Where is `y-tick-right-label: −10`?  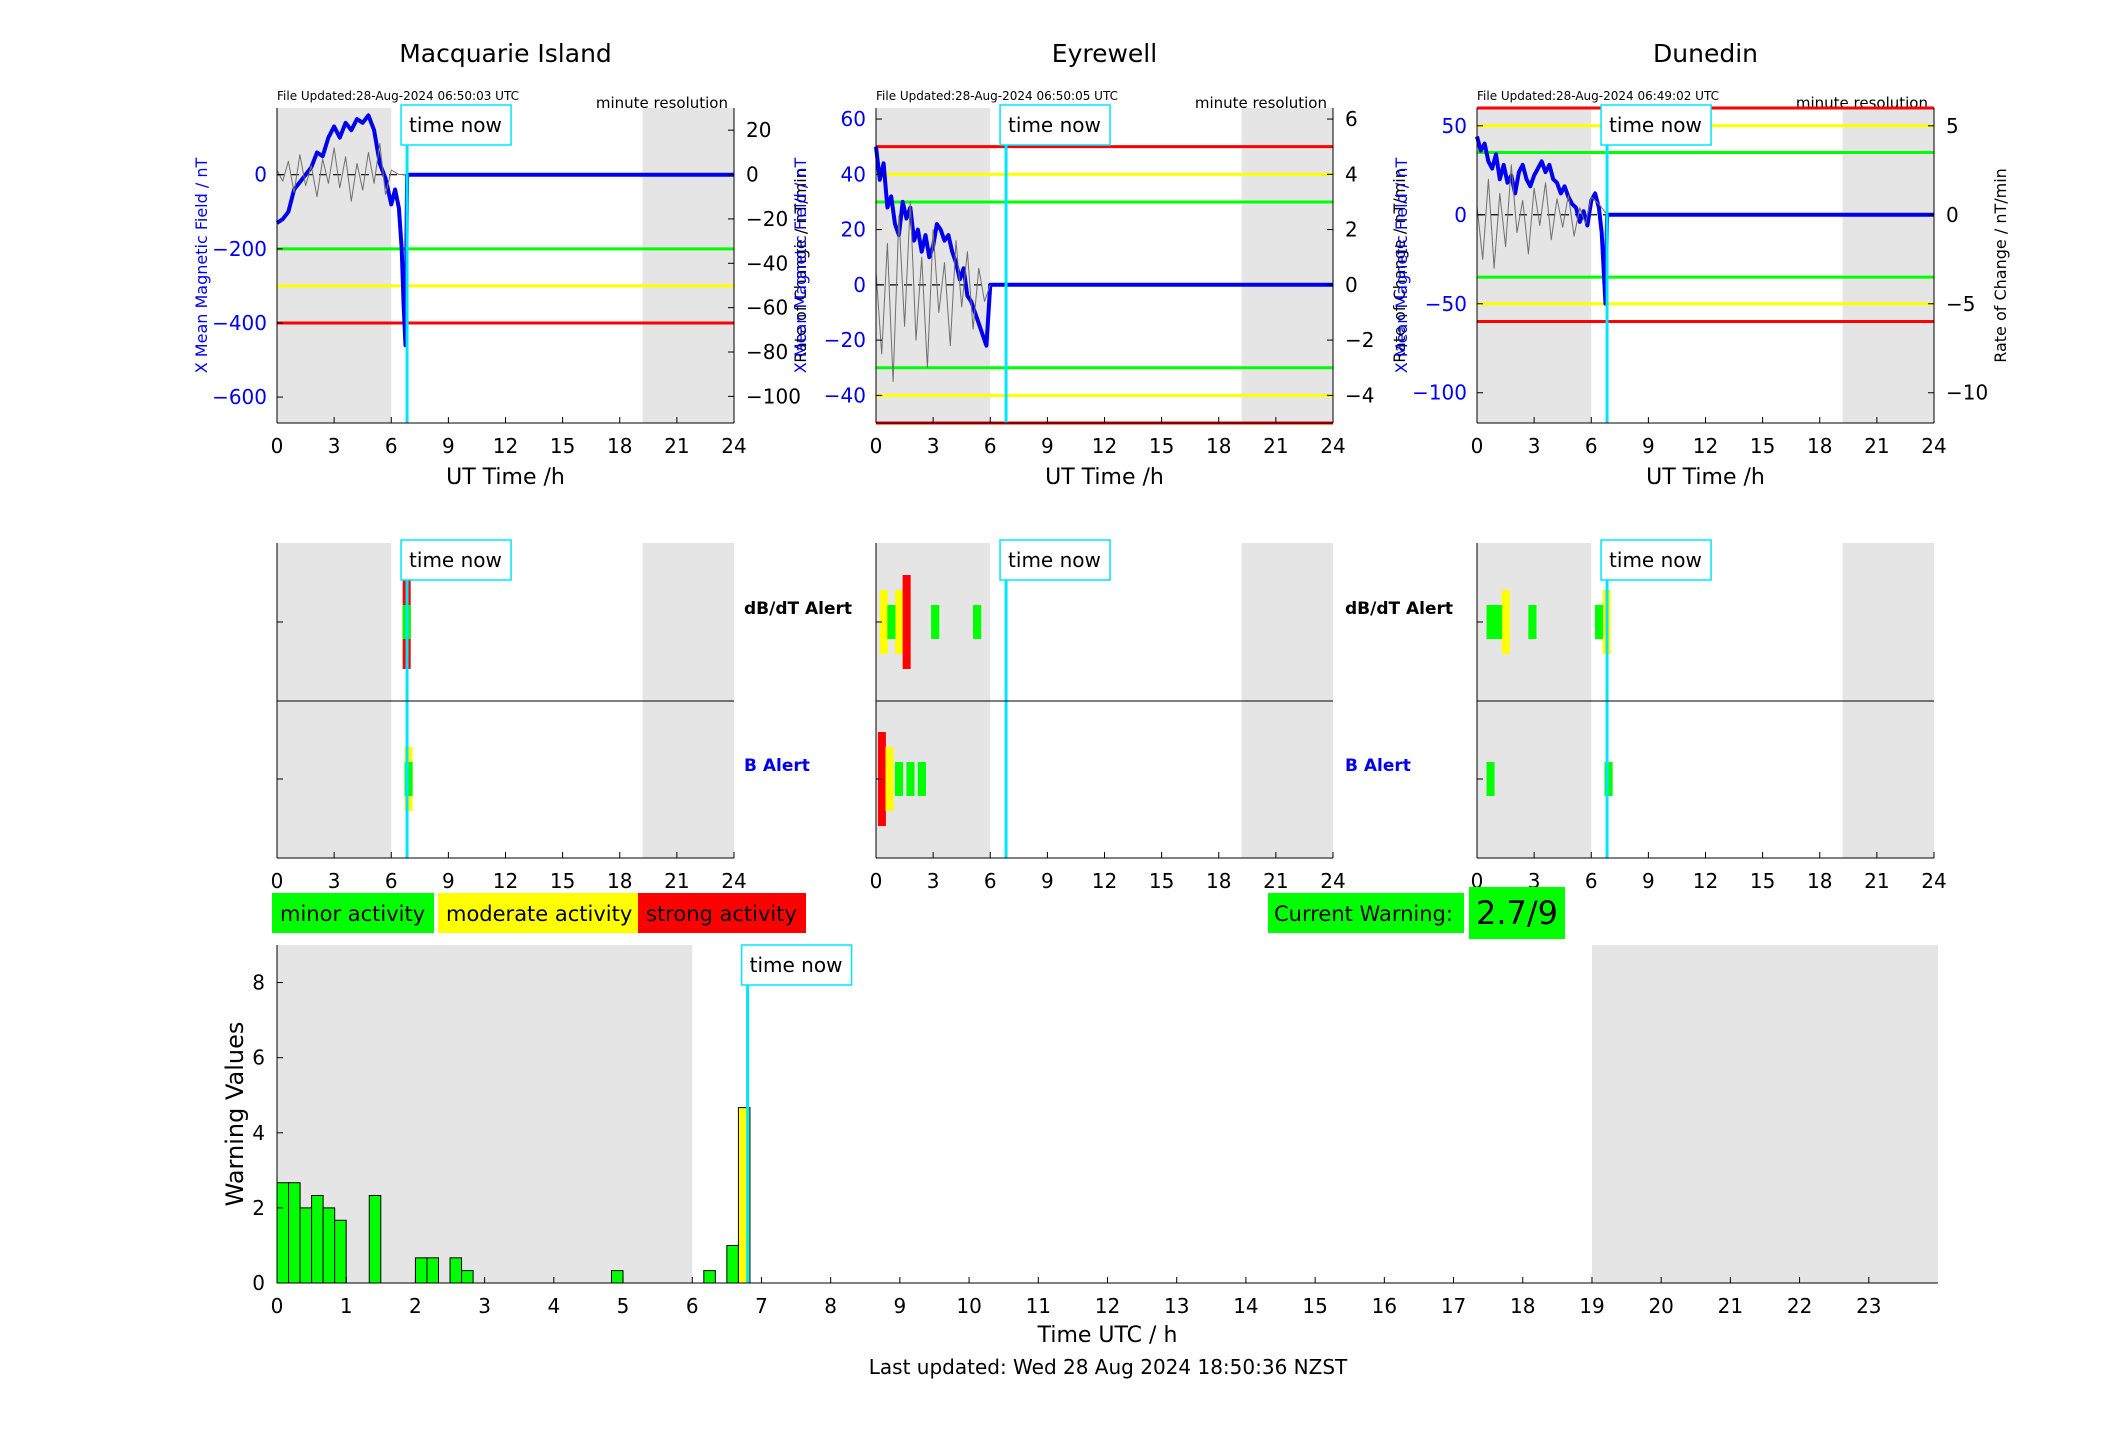
y-tick-right-label: −10 is located at coordinates (1967, 393).